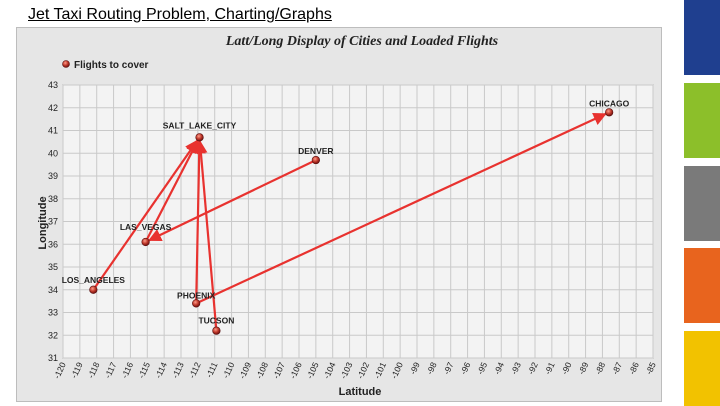 Image resolution: width=720 pixels, height=406 pixels. What do you see at coordinates (702, 368) in the screenshot?
I see `yellow-bar` at bounding box center [702, 368].